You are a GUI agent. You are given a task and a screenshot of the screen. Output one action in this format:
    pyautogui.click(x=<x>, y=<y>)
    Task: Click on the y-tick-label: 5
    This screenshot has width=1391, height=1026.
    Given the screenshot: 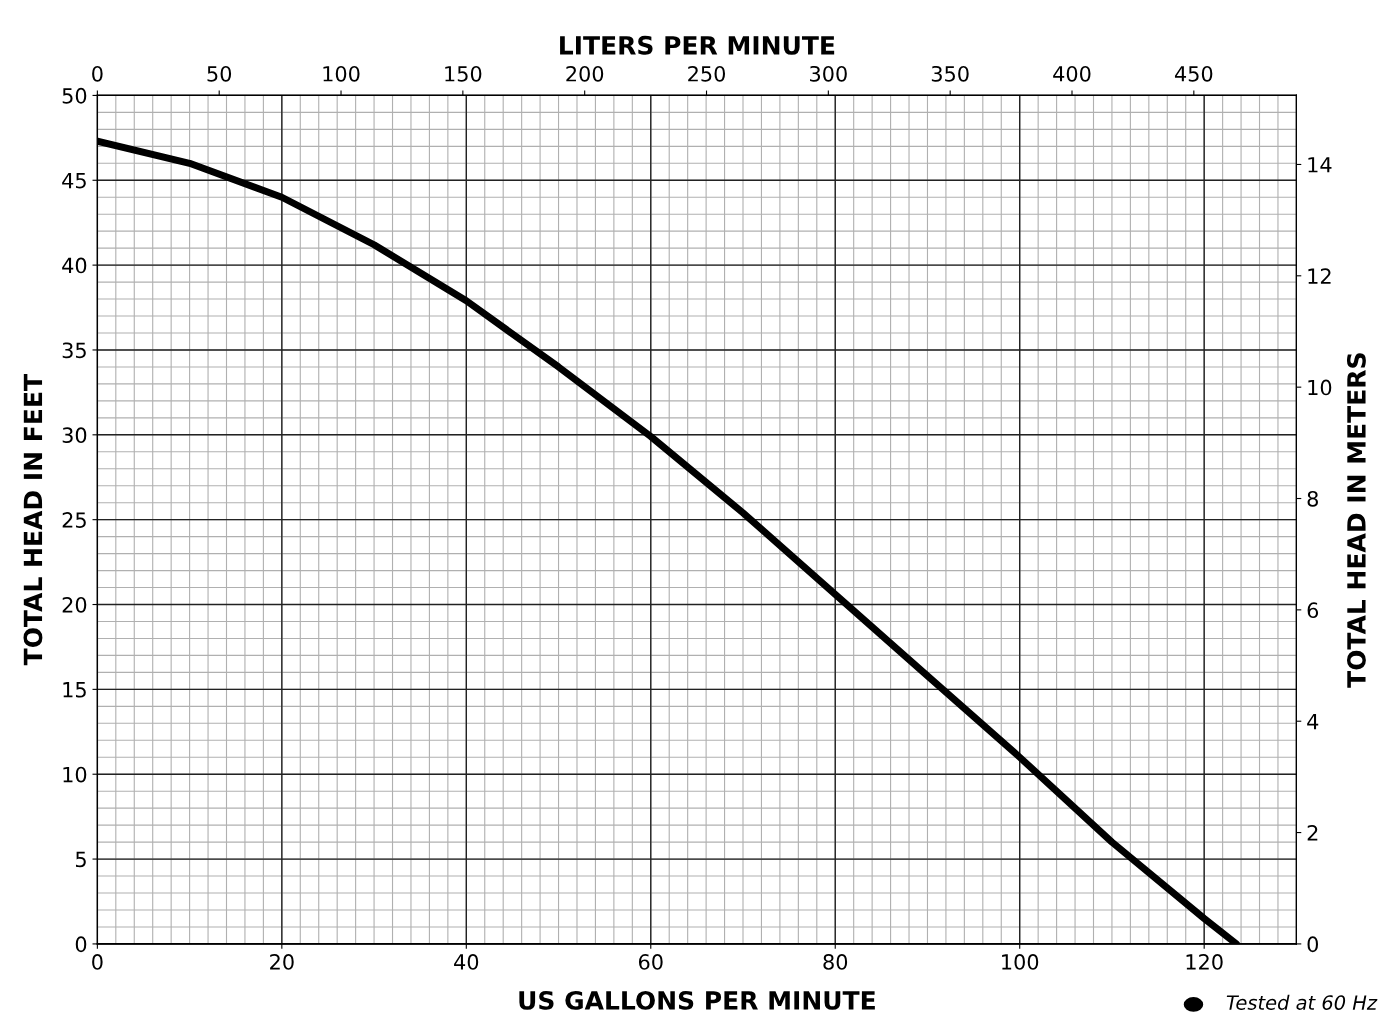 What is the action you would take?
    pyautogui.click(x=81, y=859)
    